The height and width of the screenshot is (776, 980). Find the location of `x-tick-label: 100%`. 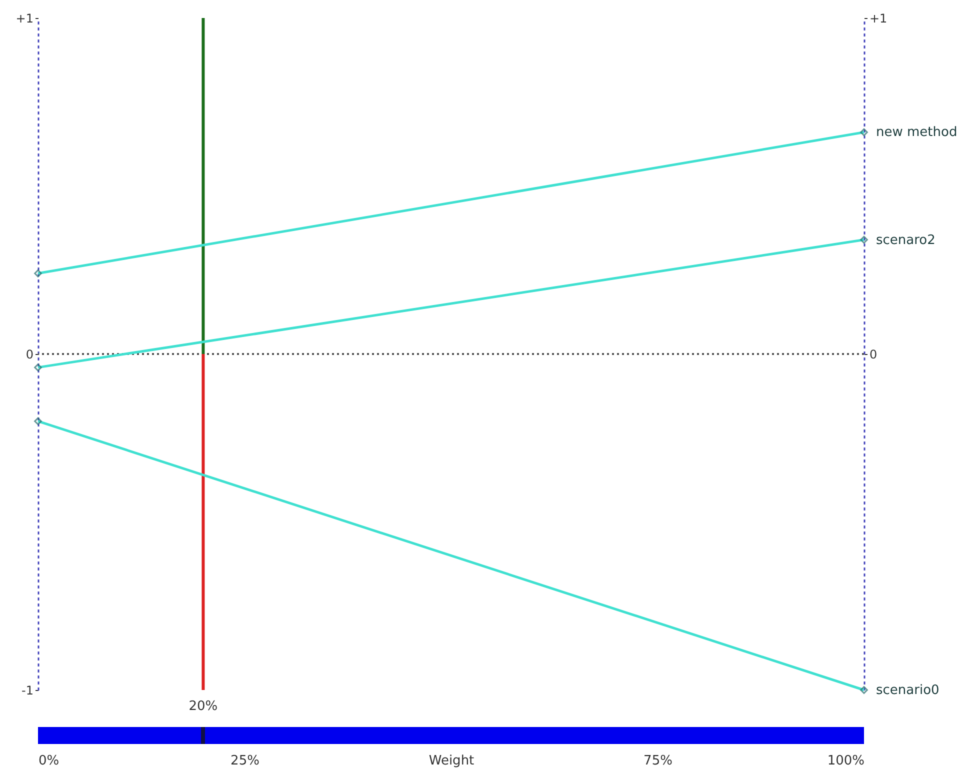

x-tick-label: 100% is located at coordinates (845, 761).